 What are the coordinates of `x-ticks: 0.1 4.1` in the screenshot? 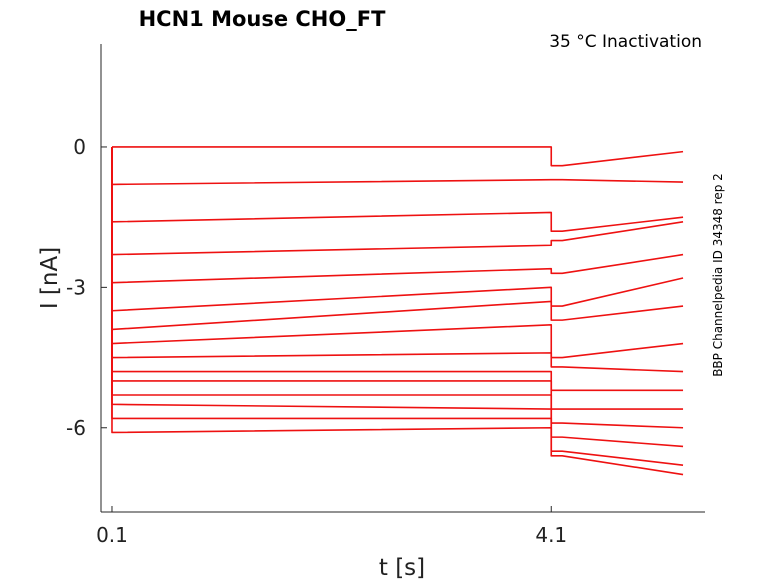 It's located at (331, 526).